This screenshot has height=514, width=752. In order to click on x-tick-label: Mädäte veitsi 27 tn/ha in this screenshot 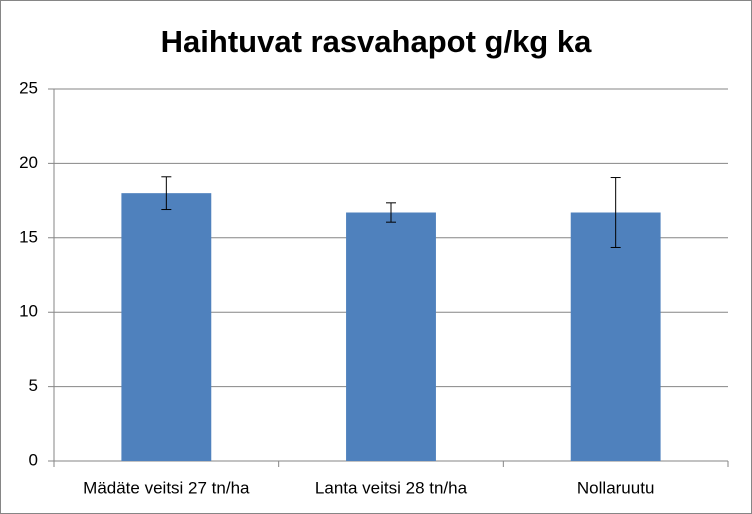, I will do `click(166, 487)`.